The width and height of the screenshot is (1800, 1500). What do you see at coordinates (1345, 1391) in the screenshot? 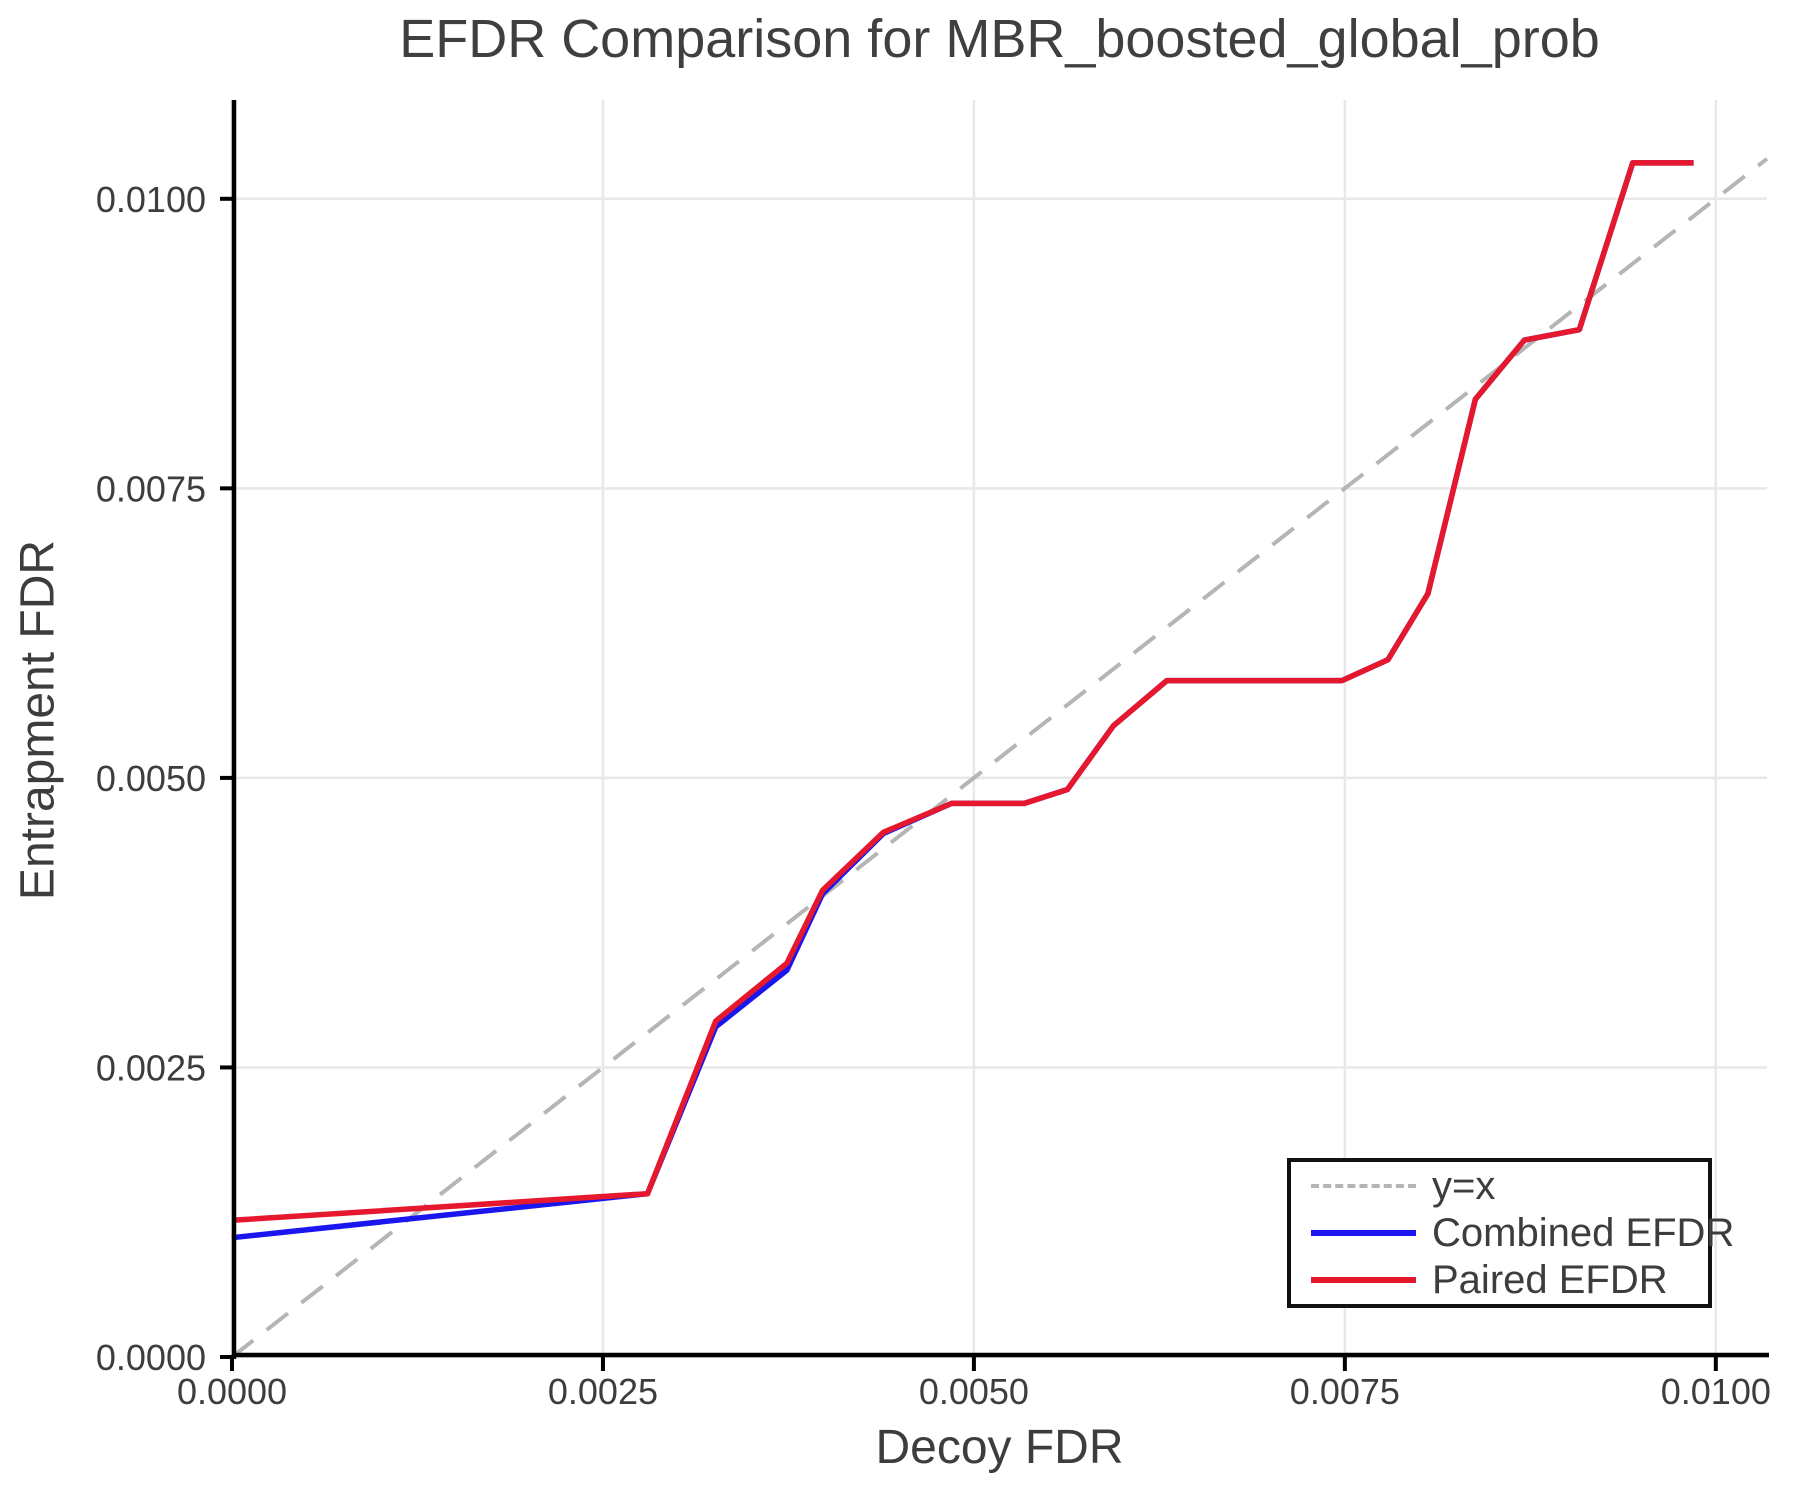
I see `x-tick-label: 0.0075` at bounding box center [1345, 1391].